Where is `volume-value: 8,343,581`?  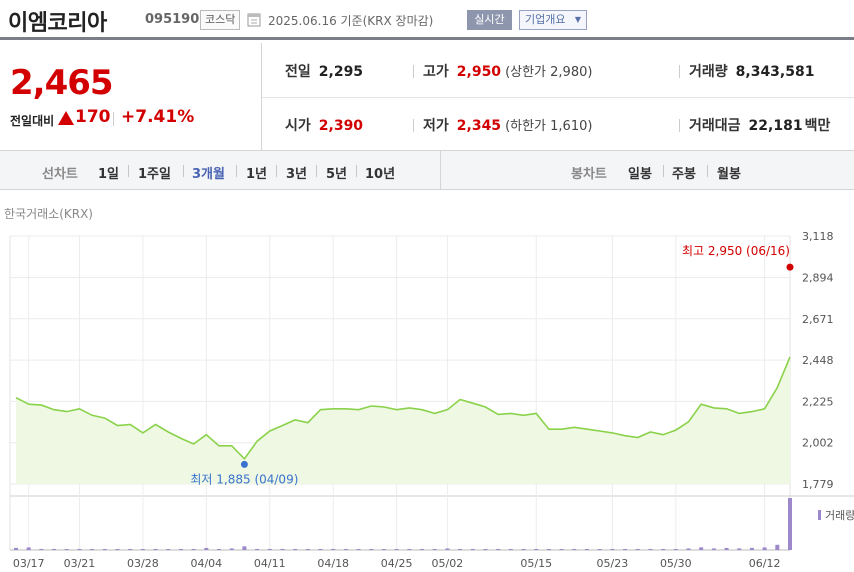 volume-value: 8,343,581 is located at coordinates (775, 72).